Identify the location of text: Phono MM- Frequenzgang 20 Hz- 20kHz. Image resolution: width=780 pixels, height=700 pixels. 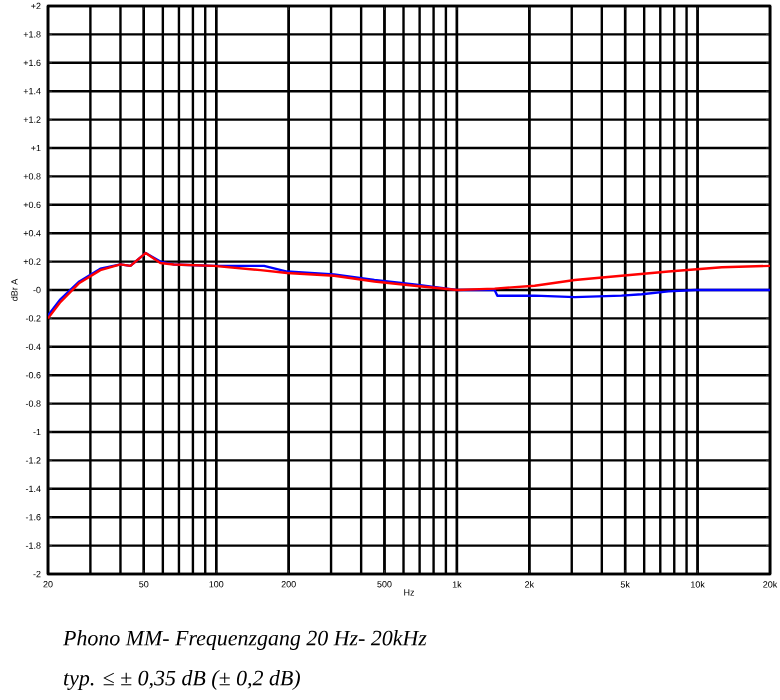
(244, 640).